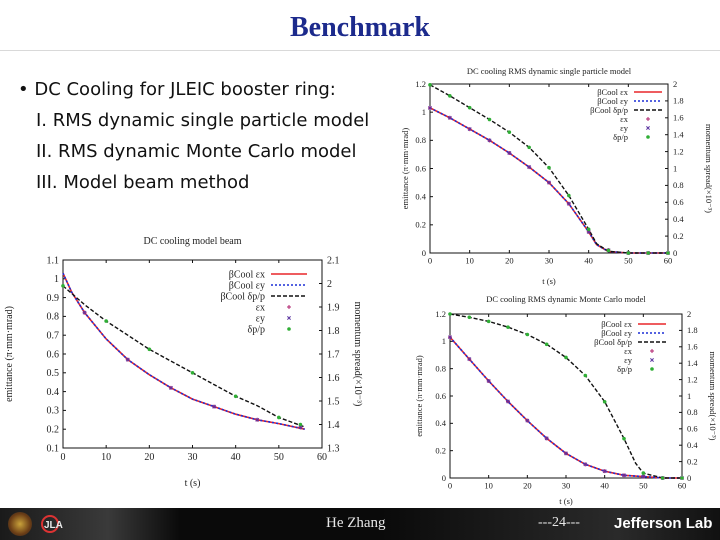 Image resolution: width=720 pixels, height=540 pixels. I want to click on x-tick-label: 60, so click(322, 457).